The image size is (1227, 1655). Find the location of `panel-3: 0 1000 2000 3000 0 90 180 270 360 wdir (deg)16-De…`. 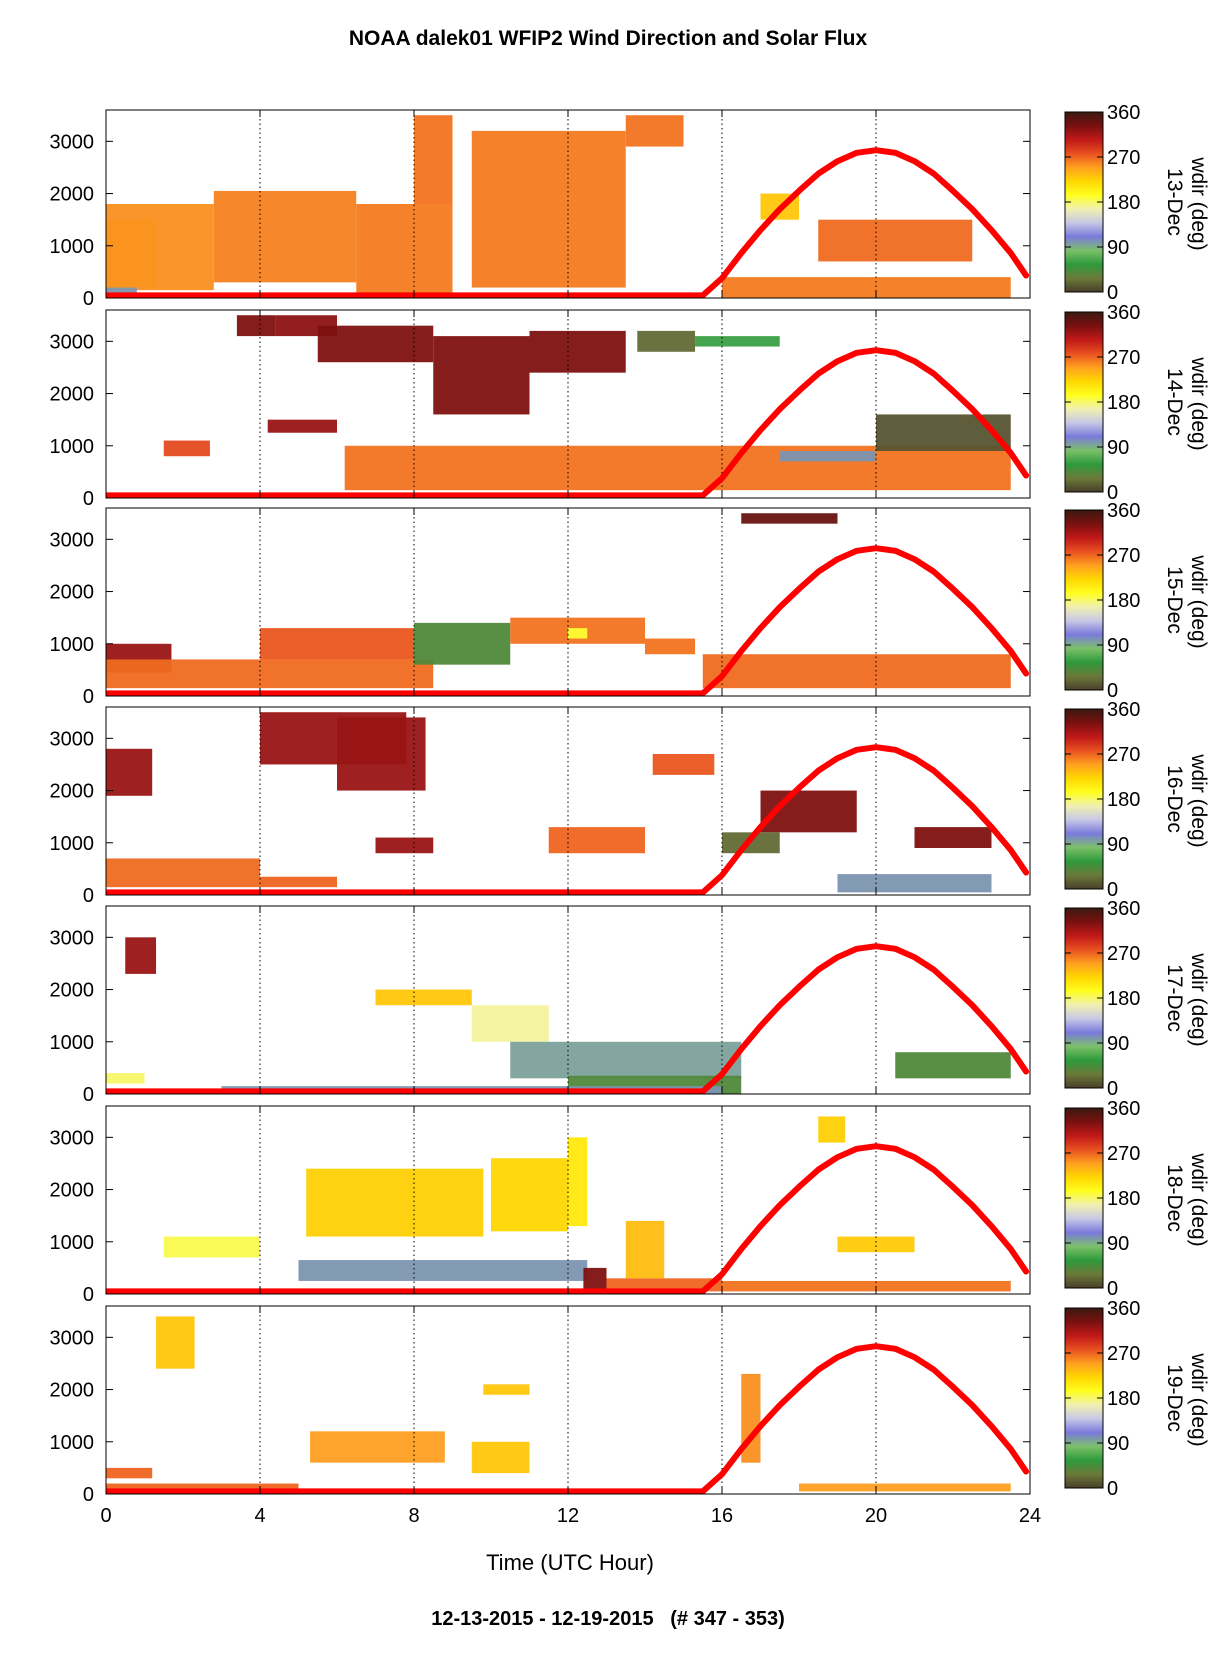

panel-3: 0 1000 2000 3000 0 90 180 270 360 wdir (deg)16-De… is located at coordinates (630, 803).